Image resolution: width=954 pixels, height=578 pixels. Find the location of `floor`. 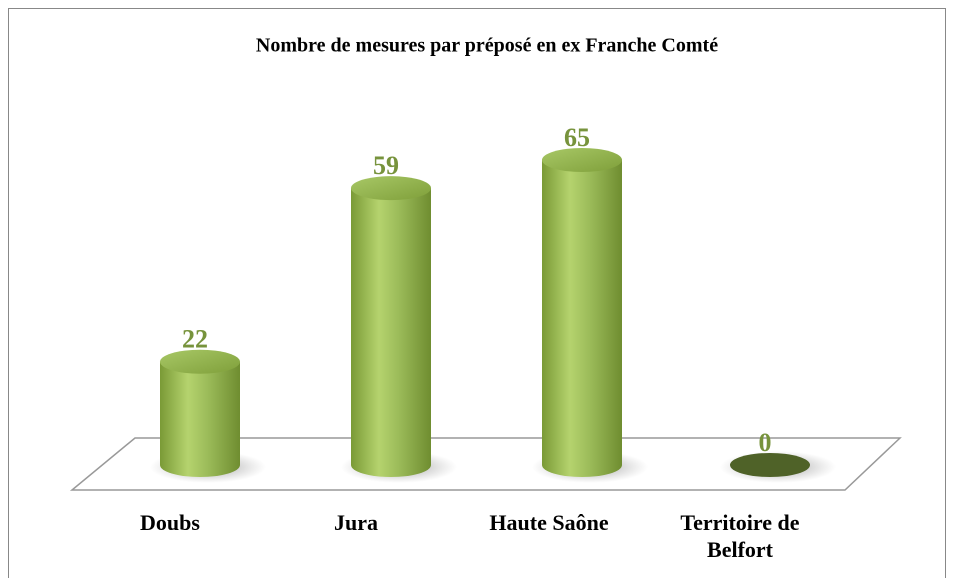

floor is located at coordinates (485, 464).